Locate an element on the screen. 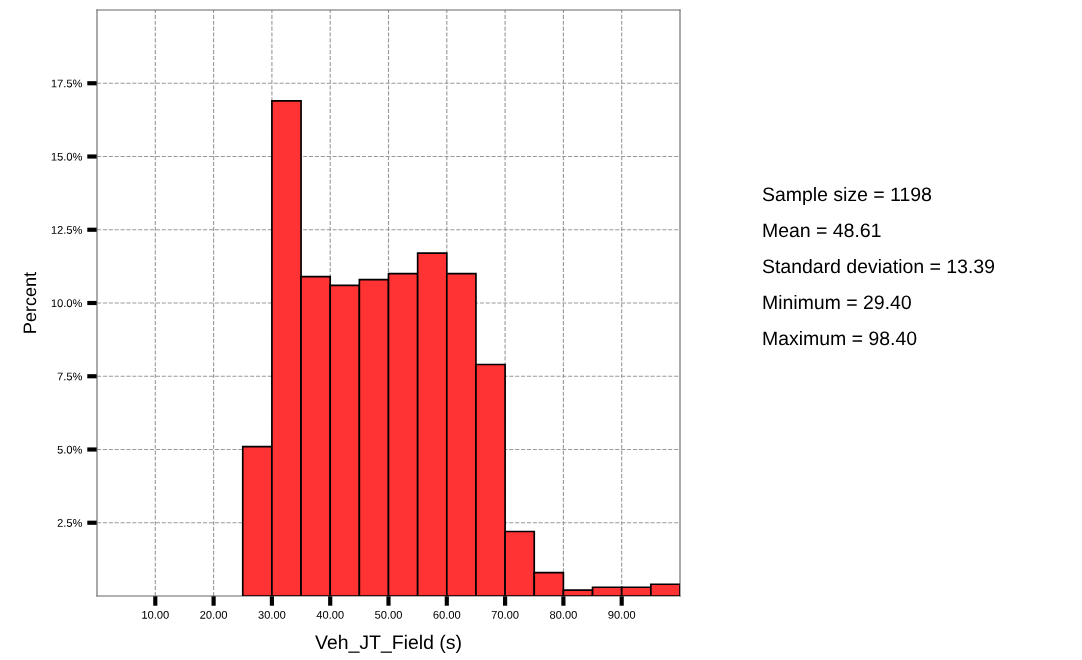 Image resolution: width=1082 pixels, height=660 pixels. text: Standard deviation = 13.39 is located at coordinates (878, 266).